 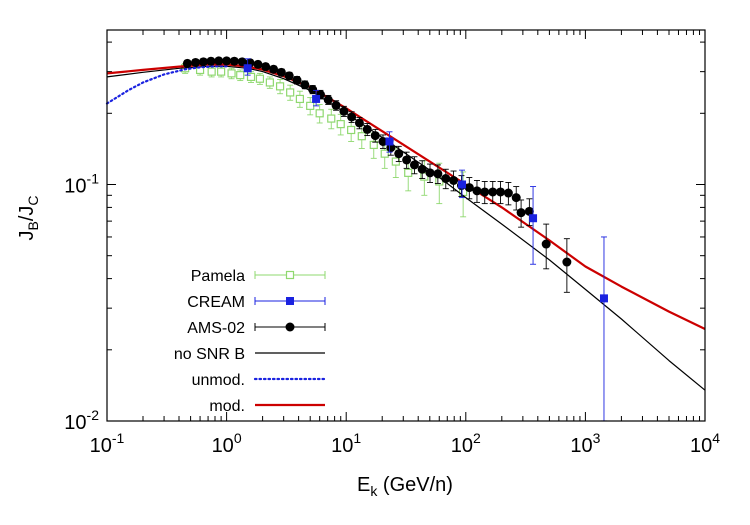 What do you see at coordinates (346, 443) in the screenshot?
I see `x-tick-label: 10¹` at bounding box center [346, 443].